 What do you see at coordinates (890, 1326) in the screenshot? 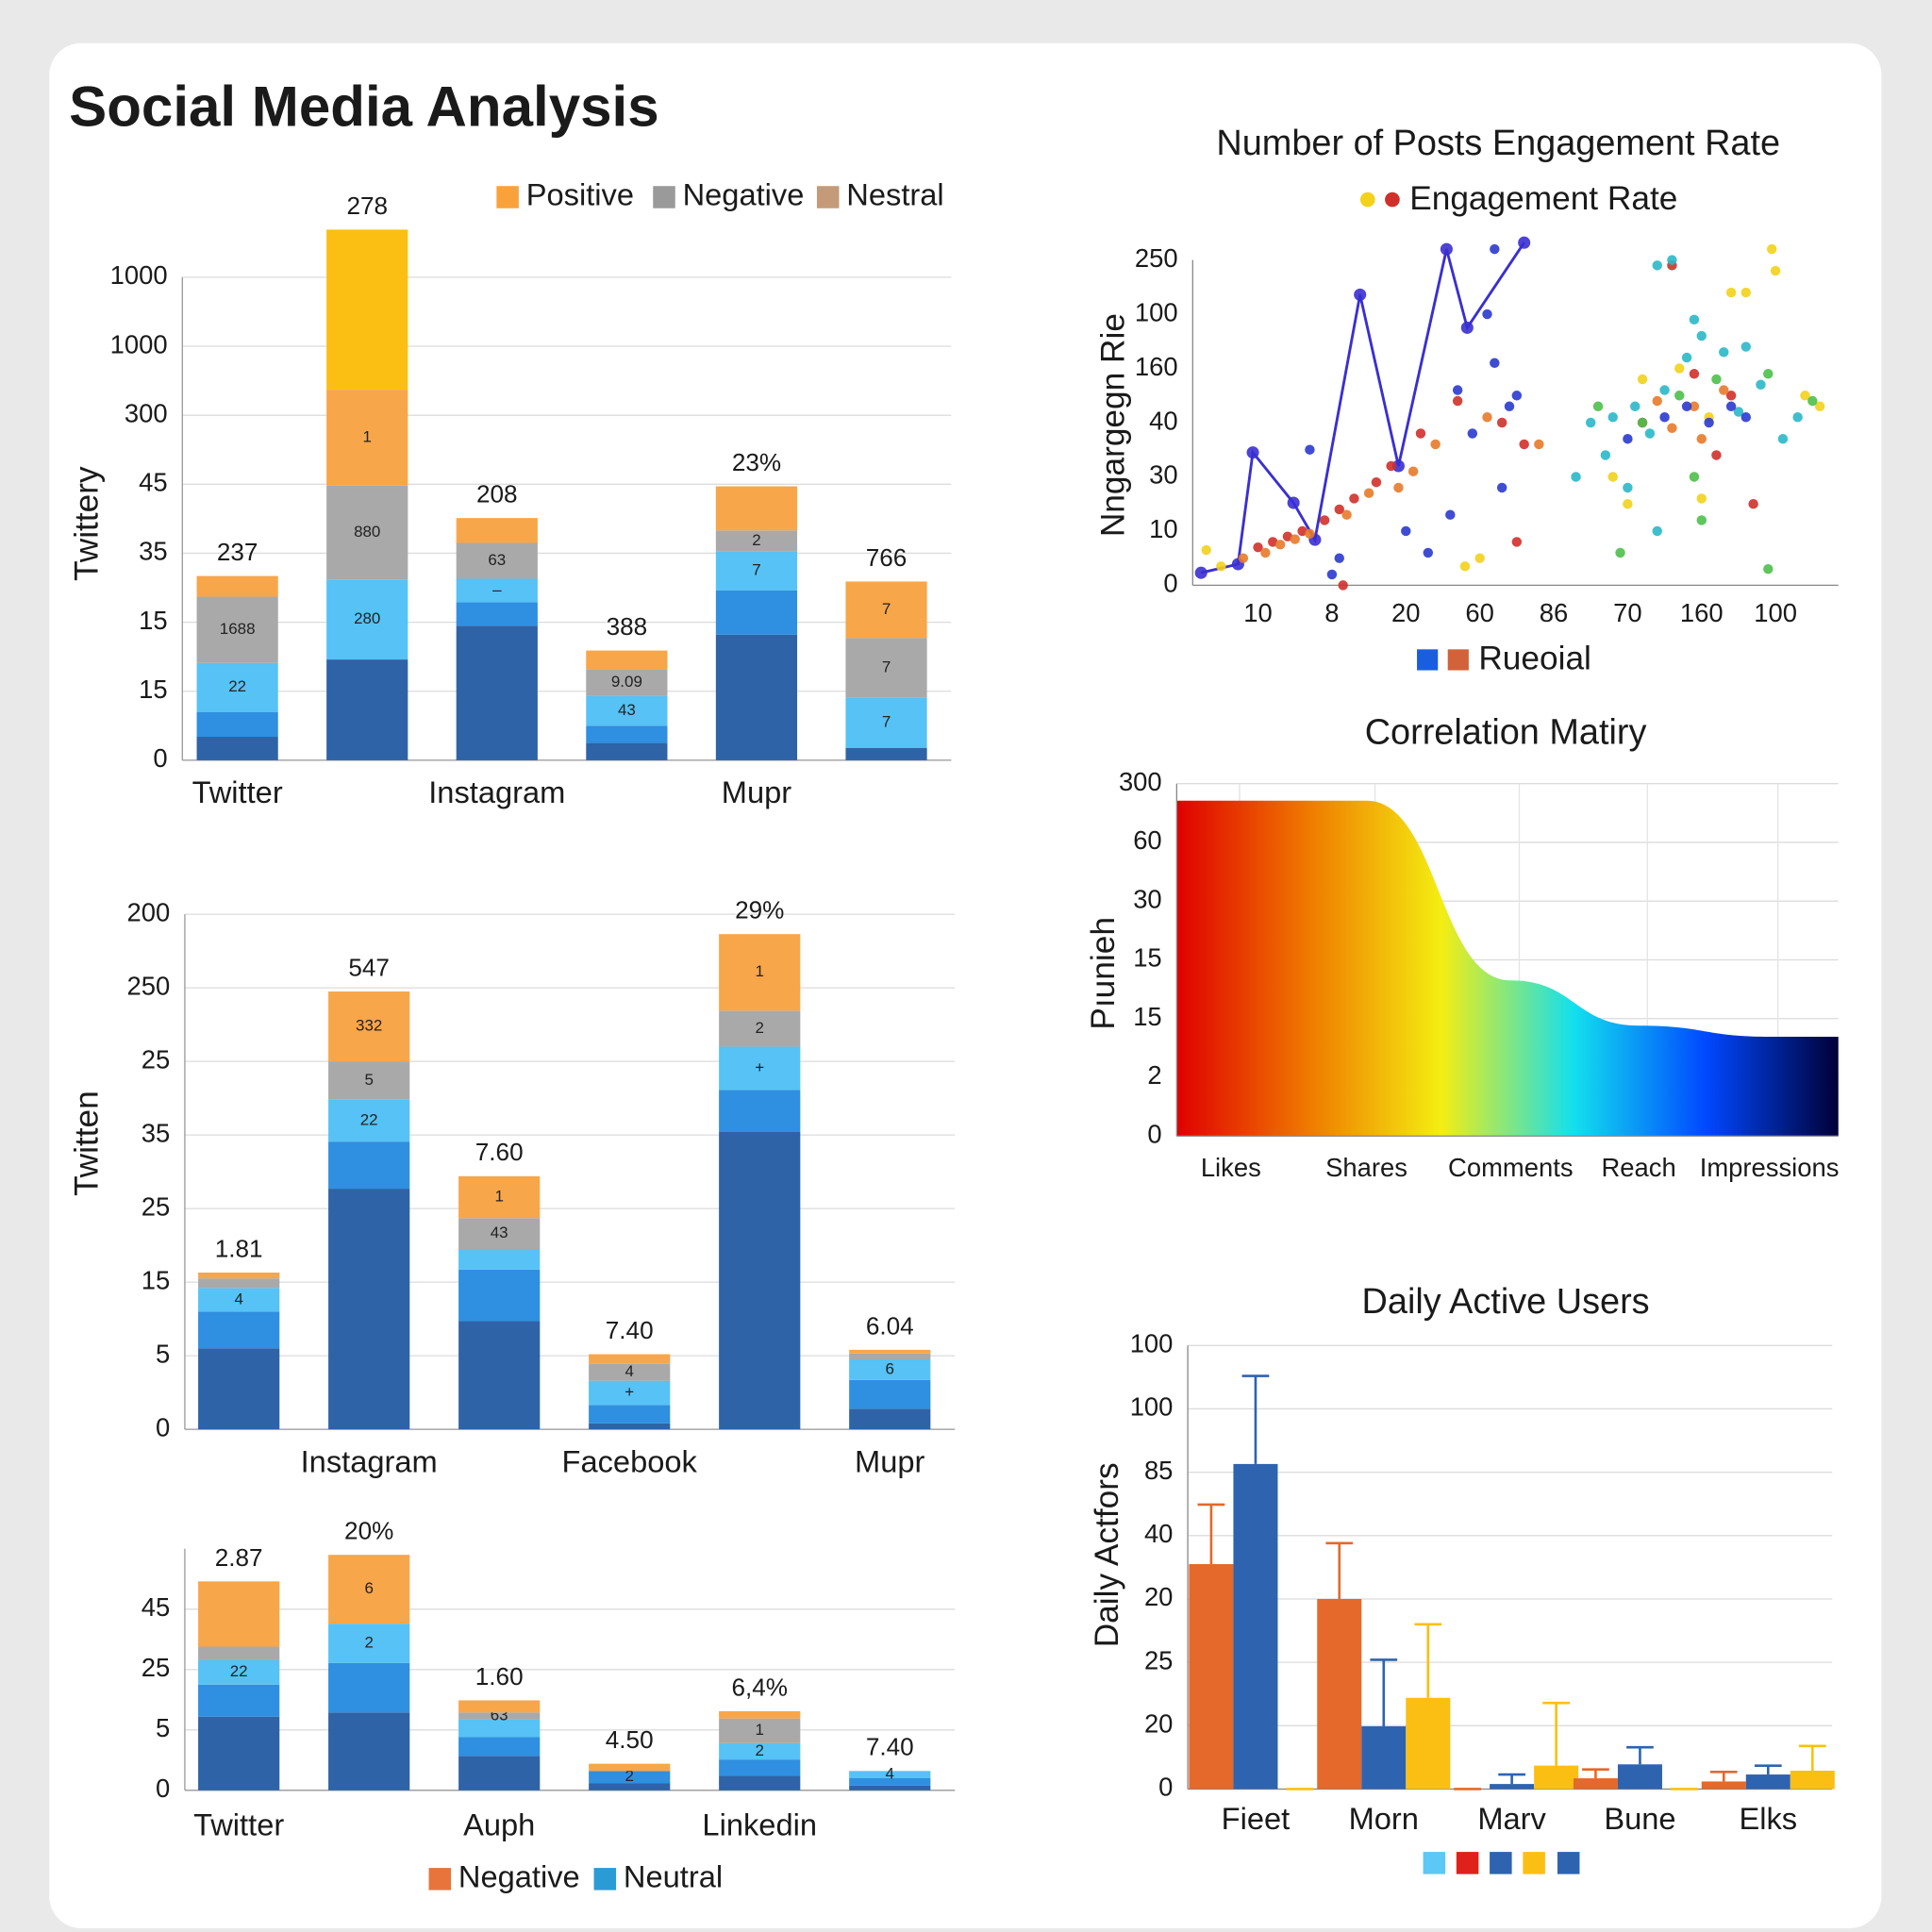
I see `bar-label: 6.04` at bounding box center [890, 1326].